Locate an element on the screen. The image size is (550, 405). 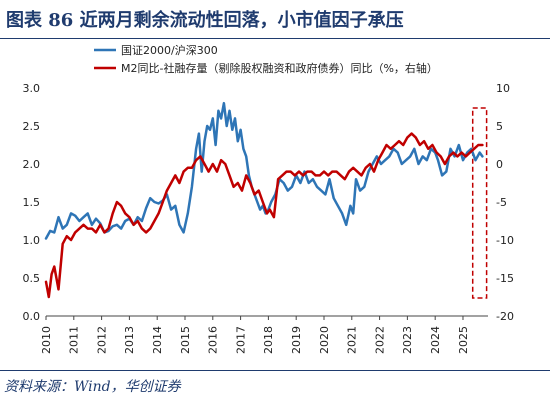
y-right-tick-label: -5 is located at coordinates (501, 202).